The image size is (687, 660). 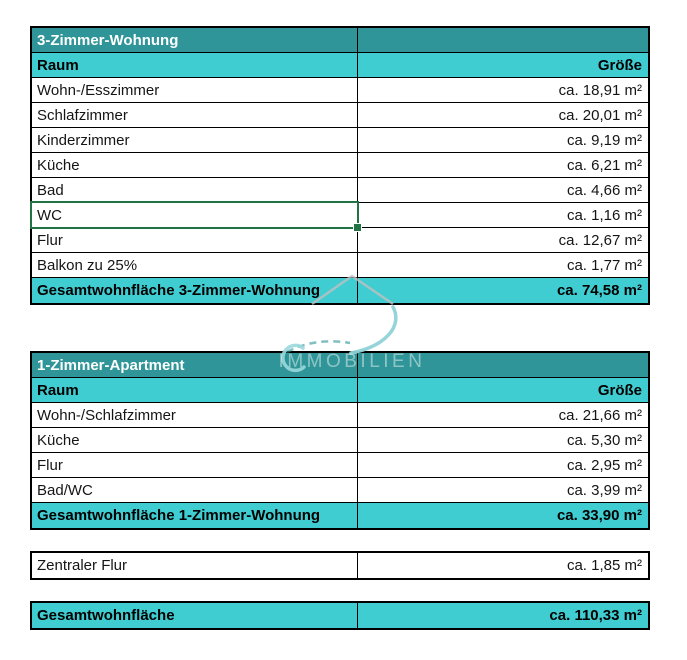 I want to click on table2-title-empty-cell, so click(x=503, y=365).